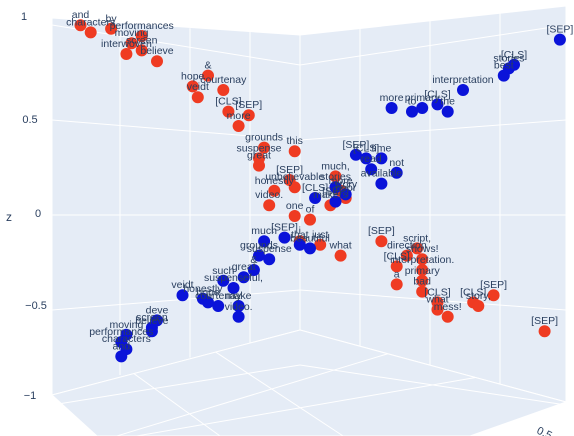 The width and height of the screenshot is (574, 436). What do you see at coordinates (423, 98) in the screenshot?
I see `data-label-1-6: primary` at bounding box center [423, 98].